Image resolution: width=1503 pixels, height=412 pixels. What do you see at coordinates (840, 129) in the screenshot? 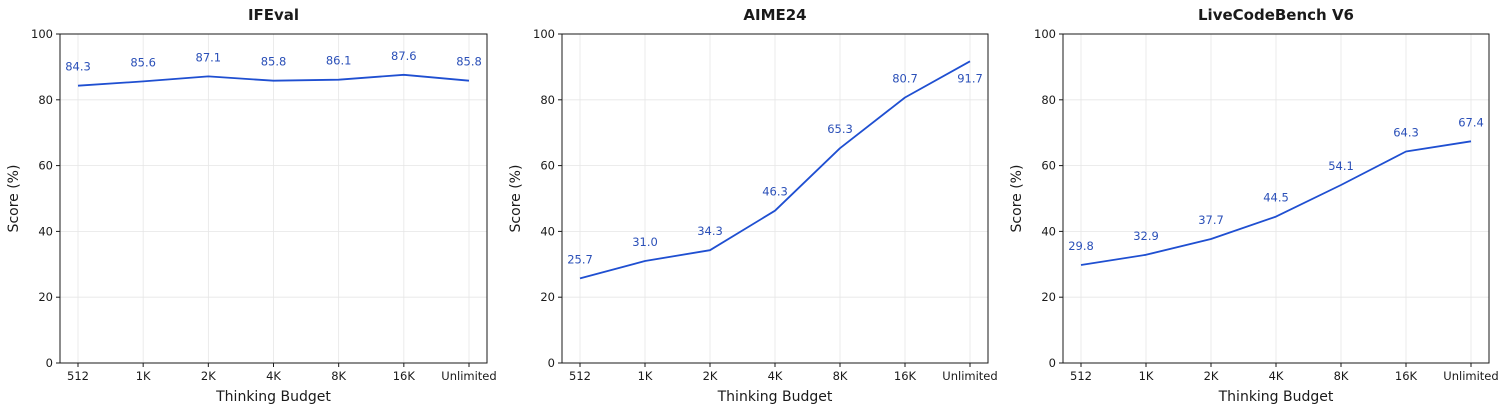
I see `data-label: 65.3` at bounding box center [840, 129].